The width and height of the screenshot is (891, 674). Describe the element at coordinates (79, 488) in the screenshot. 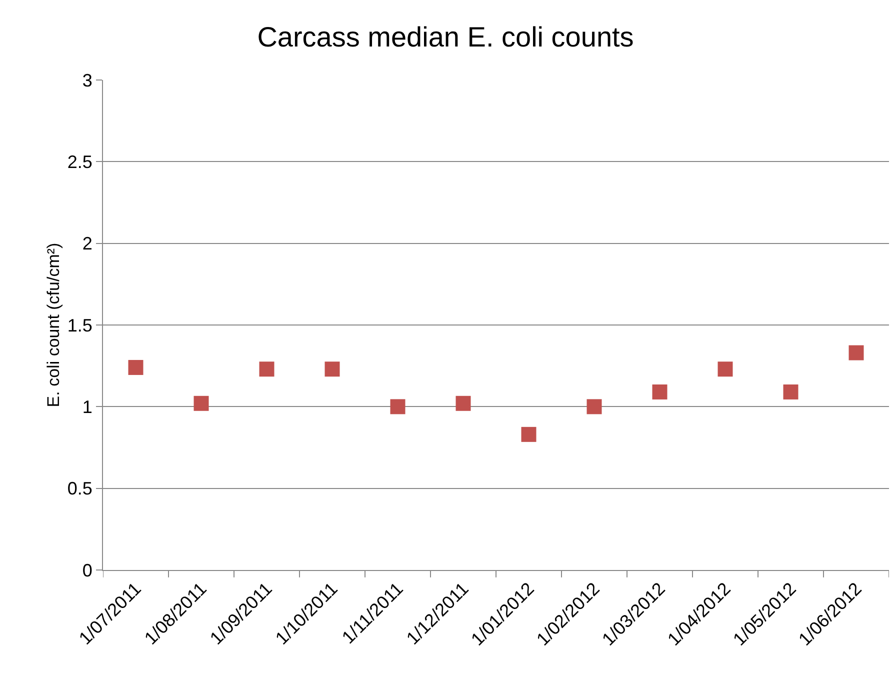

I see `y-tick-label: 0.5` at that location.